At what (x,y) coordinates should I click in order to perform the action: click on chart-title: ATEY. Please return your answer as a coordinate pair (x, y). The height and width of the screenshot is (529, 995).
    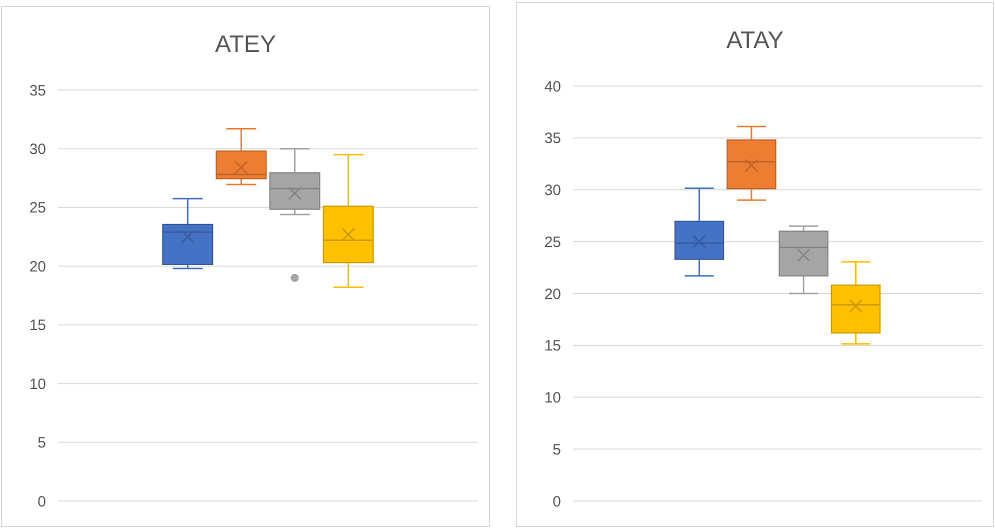
    Looking at the image, I should click on (245, 44).